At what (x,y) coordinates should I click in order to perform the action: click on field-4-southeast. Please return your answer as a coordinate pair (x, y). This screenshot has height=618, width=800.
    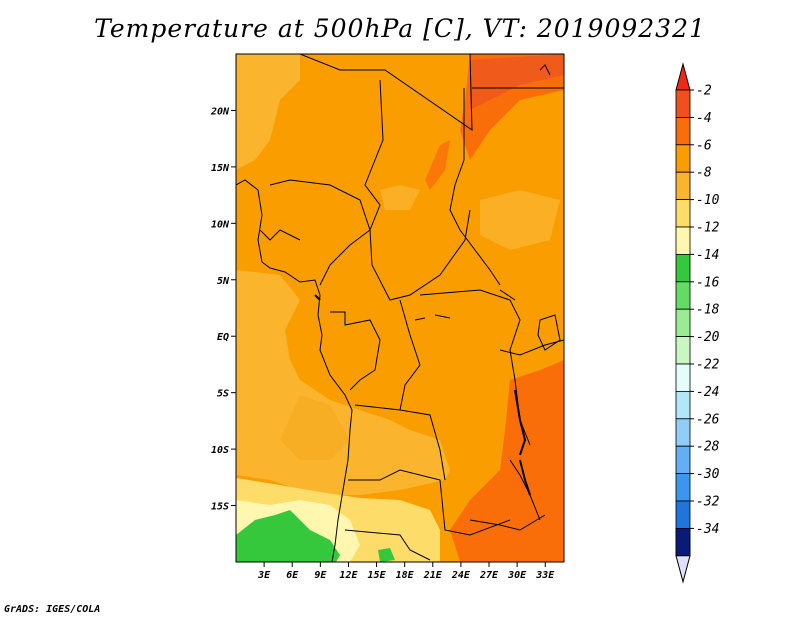
    Looking at the image, I should click on (507, 461).